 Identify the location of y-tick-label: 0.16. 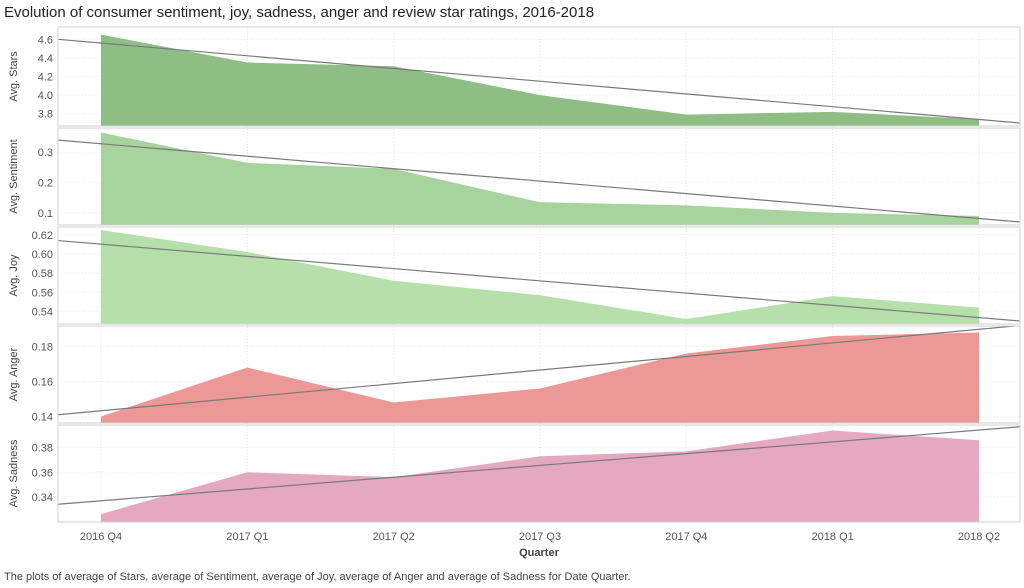
(42, 383).